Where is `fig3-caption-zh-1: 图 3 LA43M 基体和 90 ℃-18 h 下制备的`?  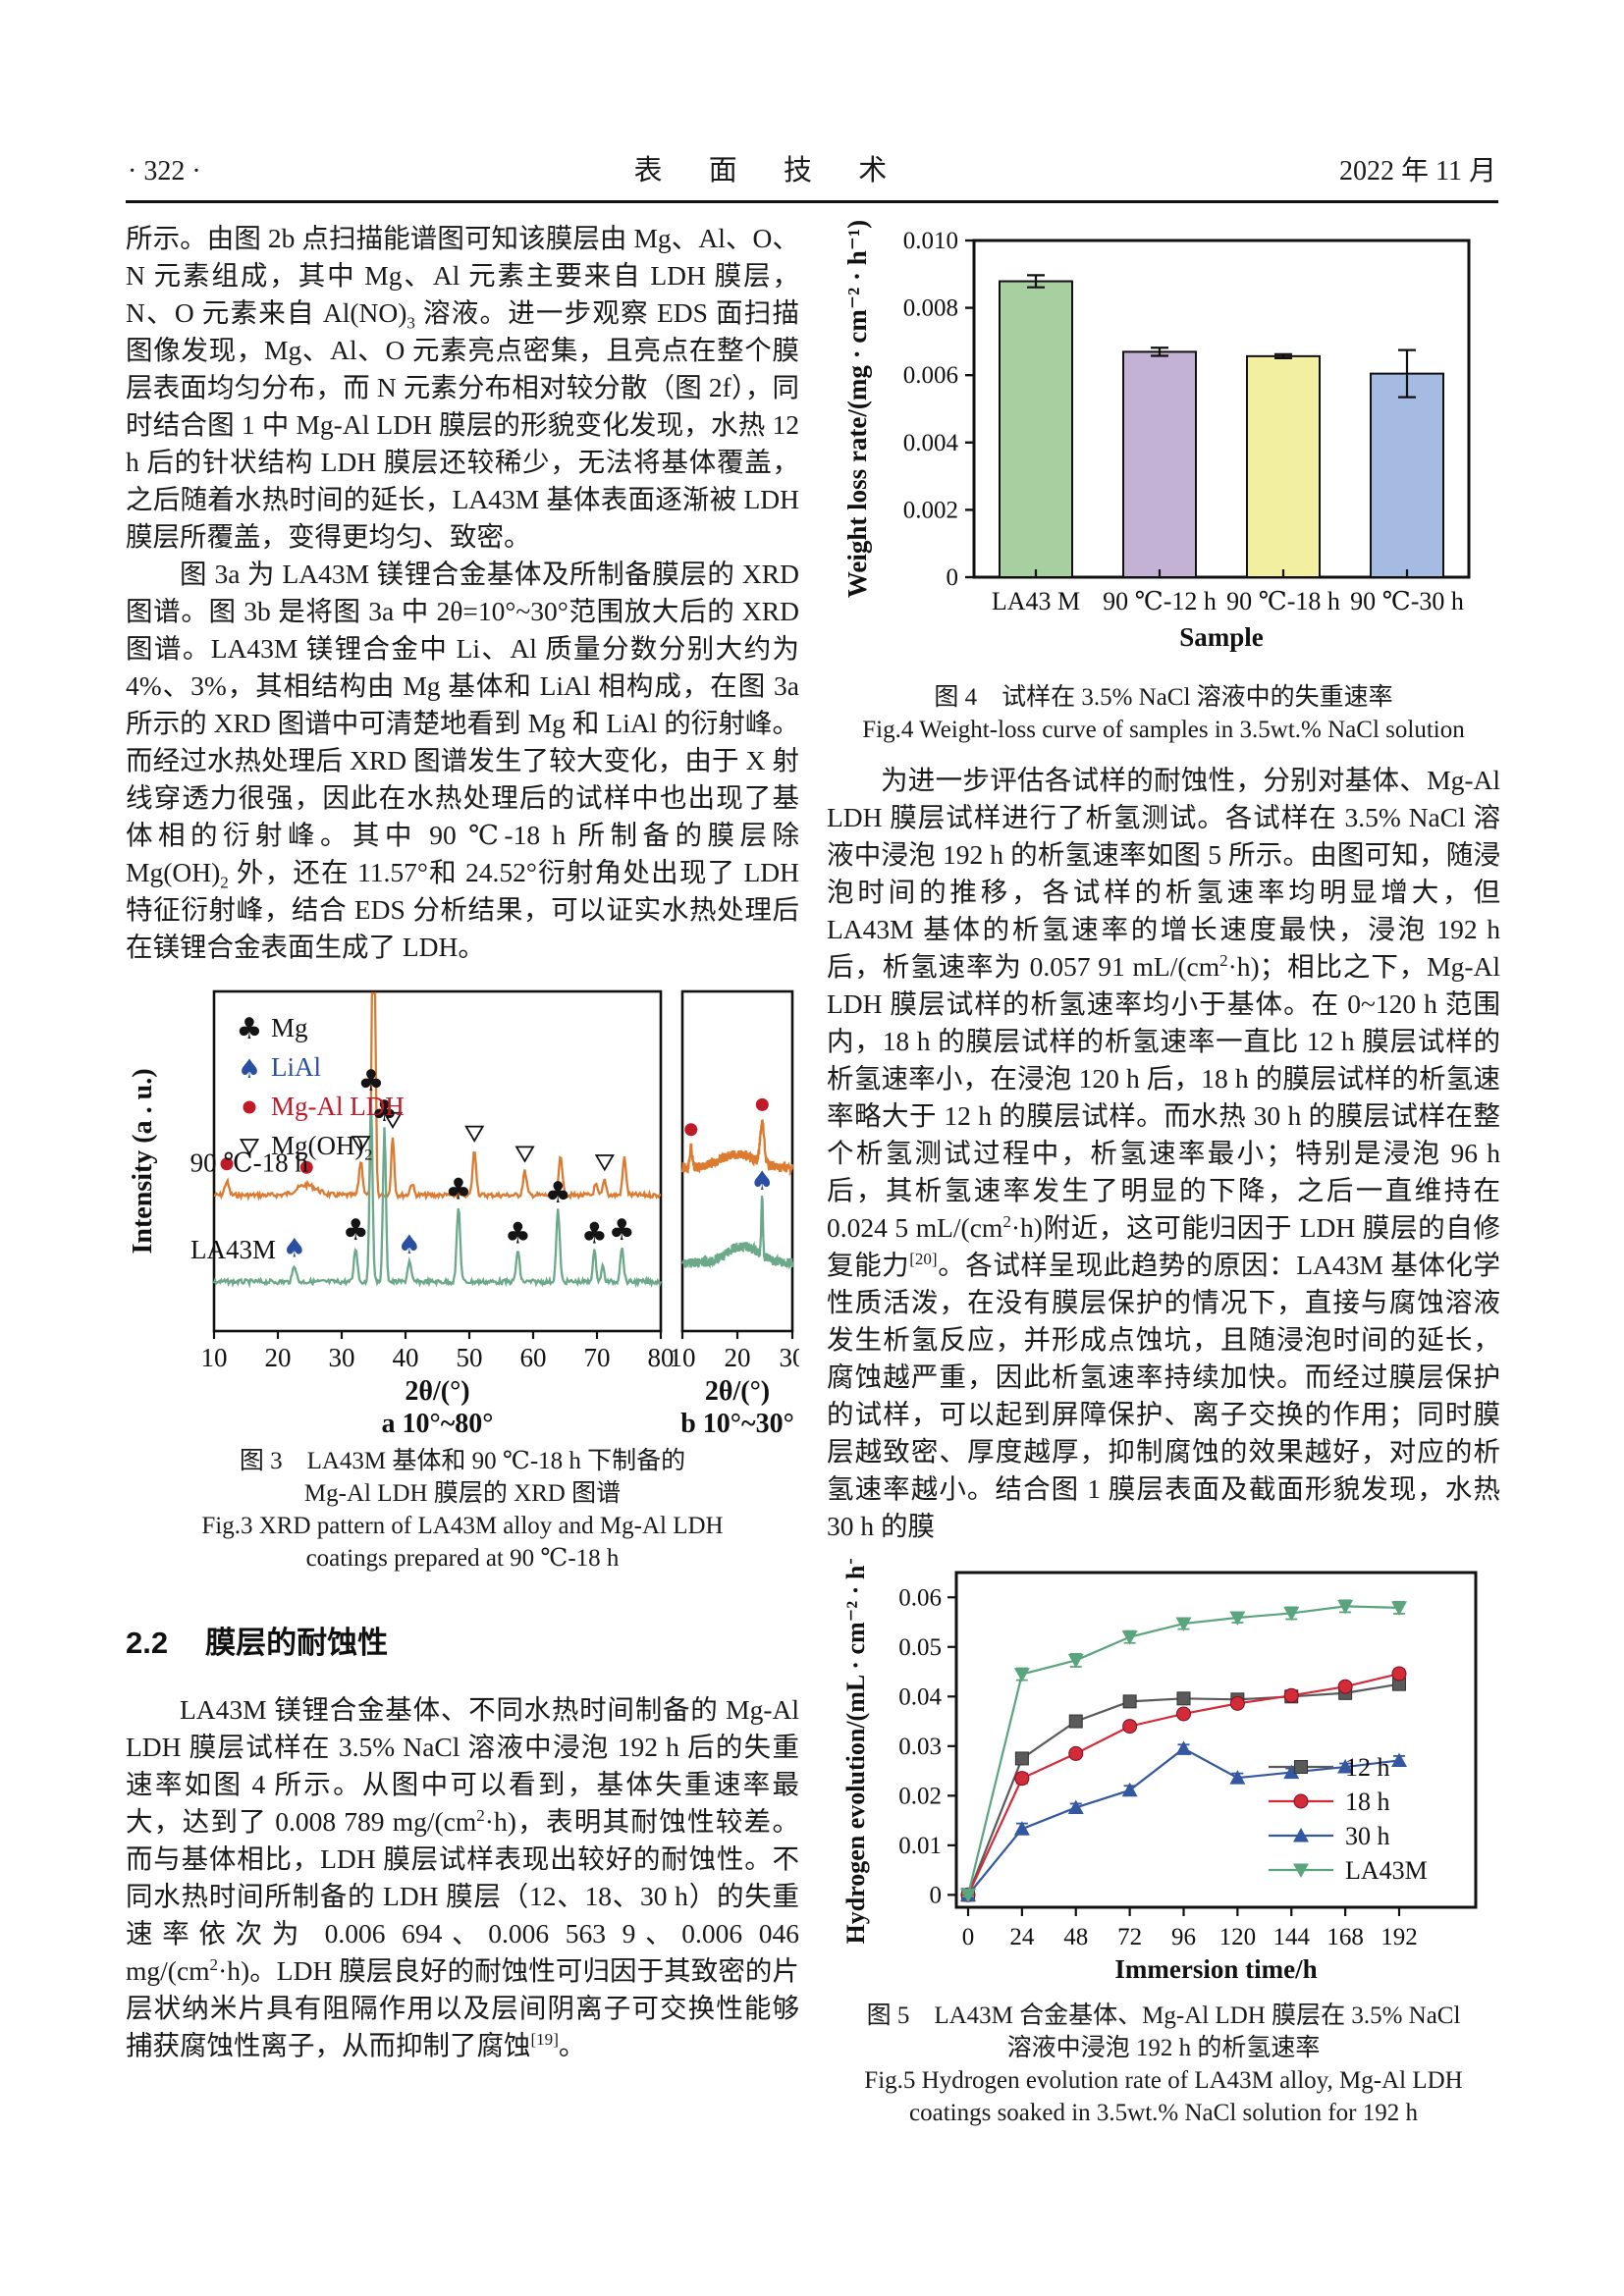
fig3-caption-zh-1: 图 3 LA43M 基体和 90 ℃-18 h 下制备的 is located at coordinates (462, 1461).